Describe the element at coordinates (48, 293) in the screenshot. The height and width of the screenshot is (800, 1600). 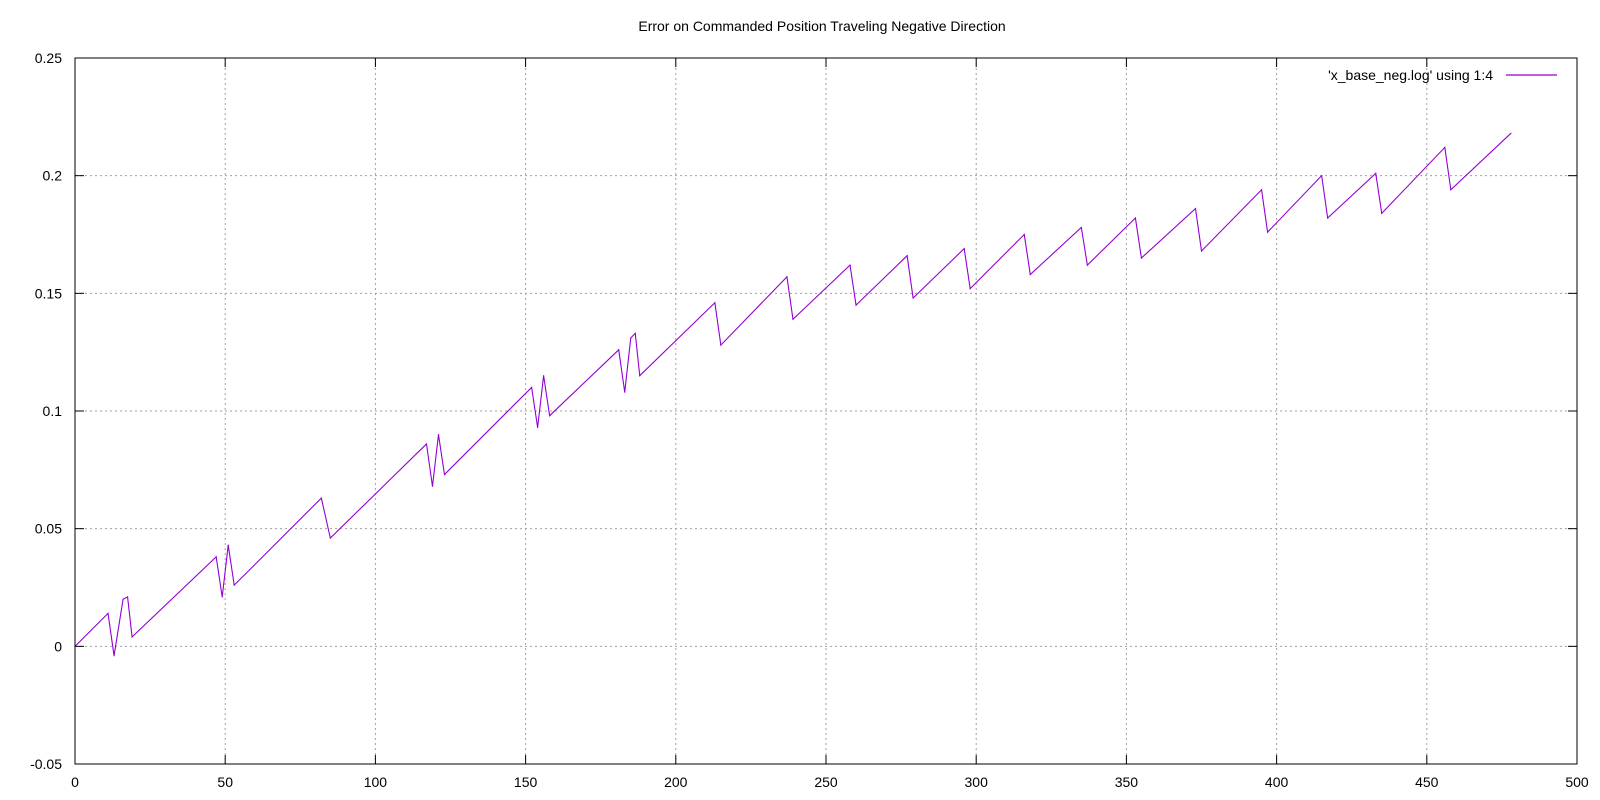
I see `y-tick-label: 0.15` at that location.